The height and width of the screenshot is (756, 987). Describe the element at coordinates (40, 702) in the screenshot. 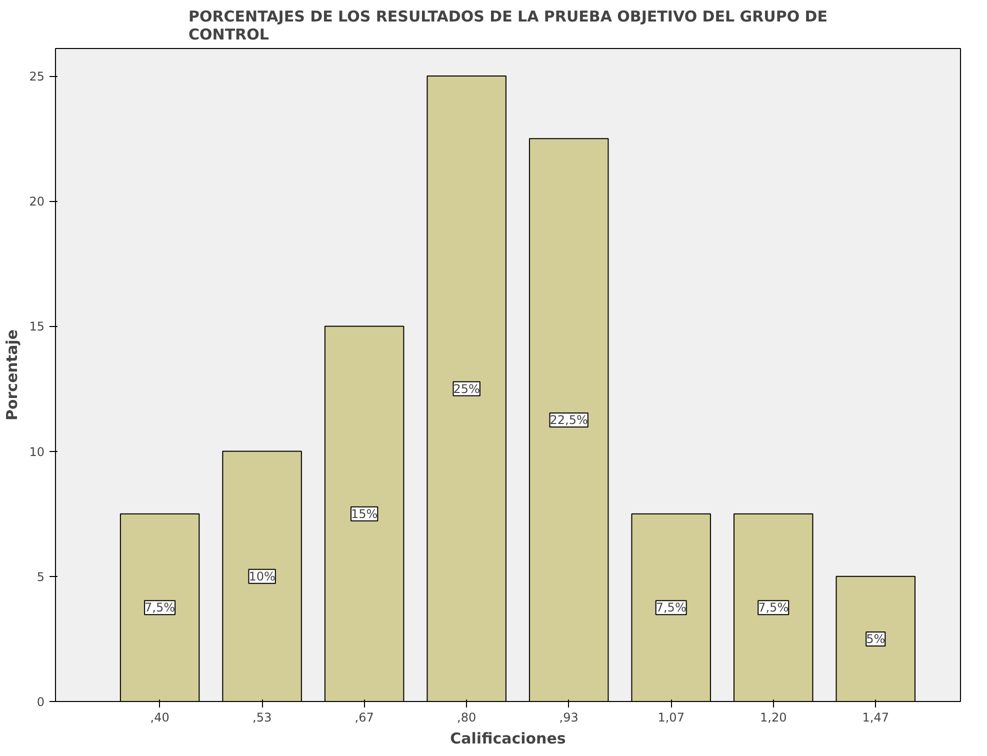

I see `y-tick-label: 0` at that location.